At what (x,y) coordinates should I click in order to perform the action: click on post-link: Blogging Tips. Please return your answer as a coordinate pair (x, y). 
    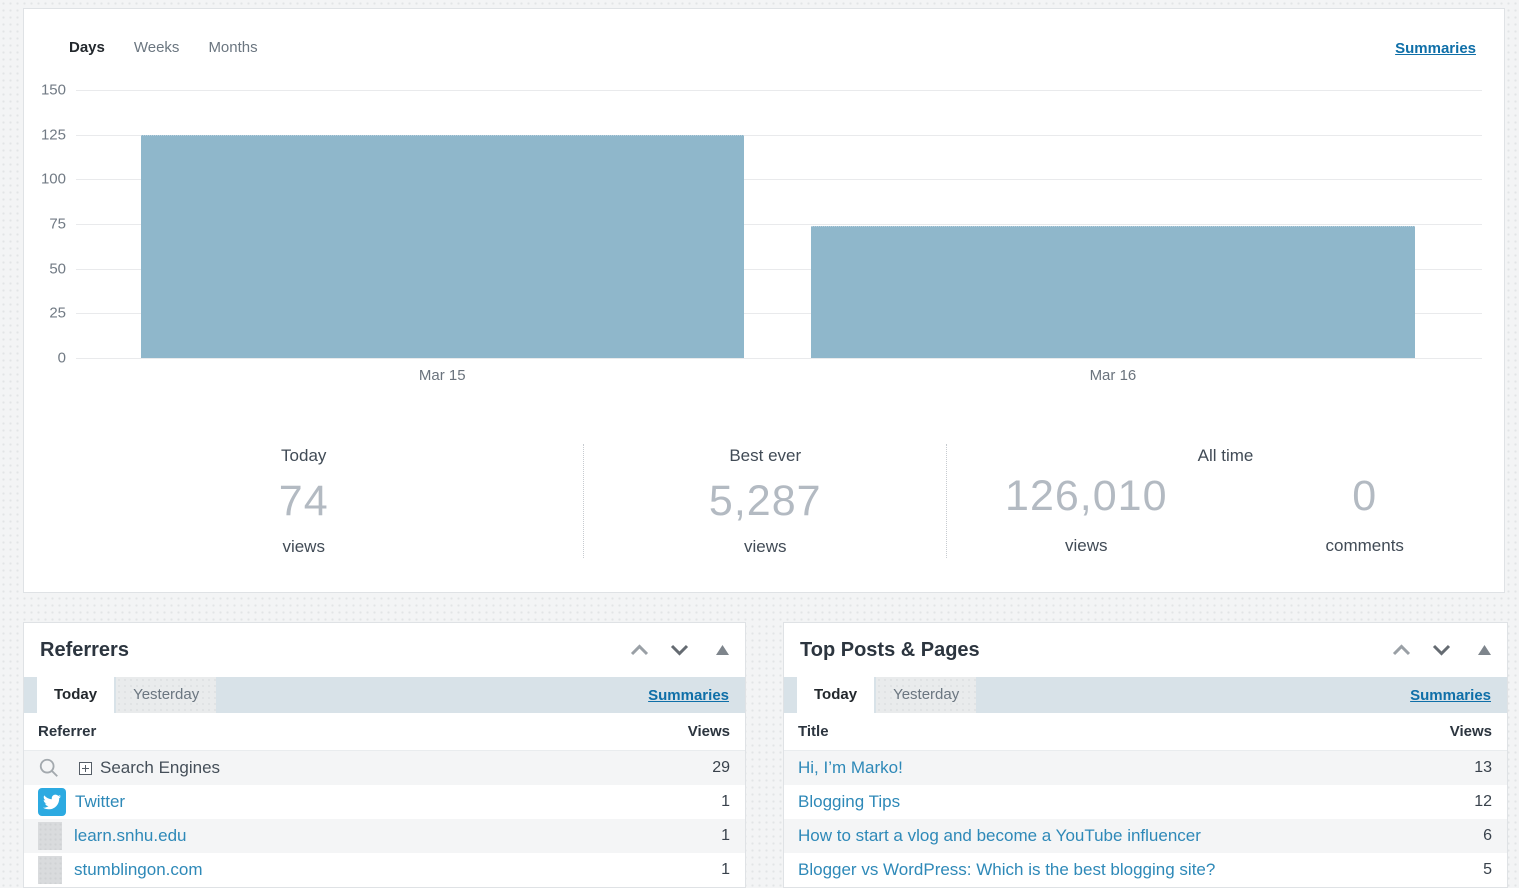
    Looking at the image, I should click on (849, 801).